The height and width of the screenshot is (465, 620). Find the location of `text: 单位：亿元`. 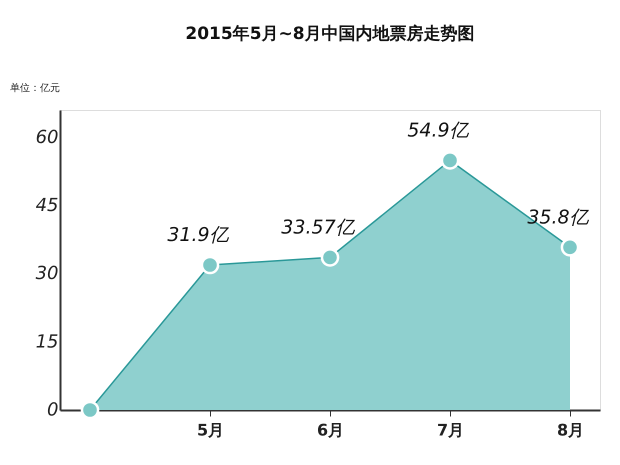

text: 单位：亿元 is located at coordinates (35, 88).